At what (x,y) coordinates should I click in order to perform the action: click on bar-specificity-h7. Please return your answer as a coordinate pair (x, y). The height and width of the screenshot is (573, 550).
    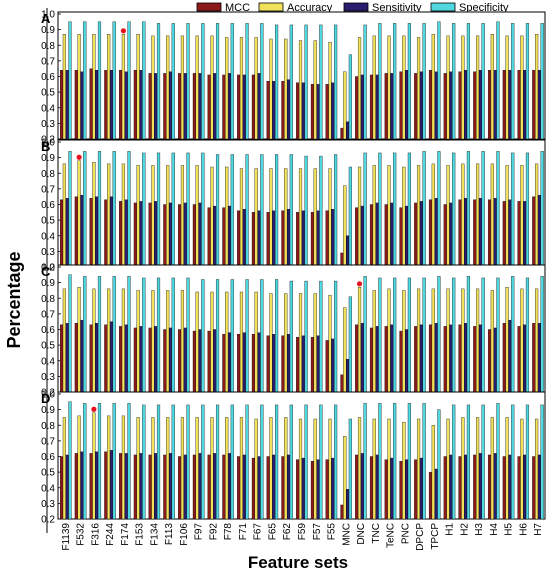
    Looking at the image, I should click on (542, 462).